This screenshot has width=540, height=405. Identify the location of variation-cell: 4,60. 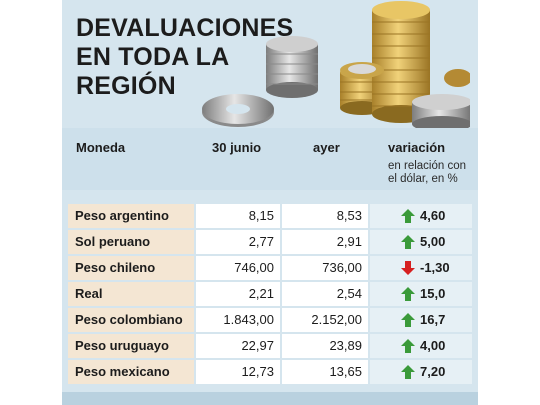
(421, 216).